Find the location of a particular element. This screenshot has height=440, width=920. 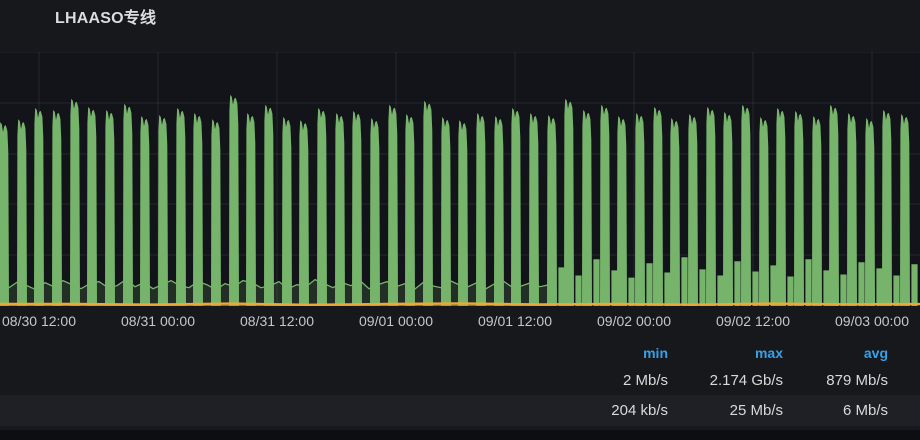

legend-header-row: min max avg is located at coordinates (460, 353).